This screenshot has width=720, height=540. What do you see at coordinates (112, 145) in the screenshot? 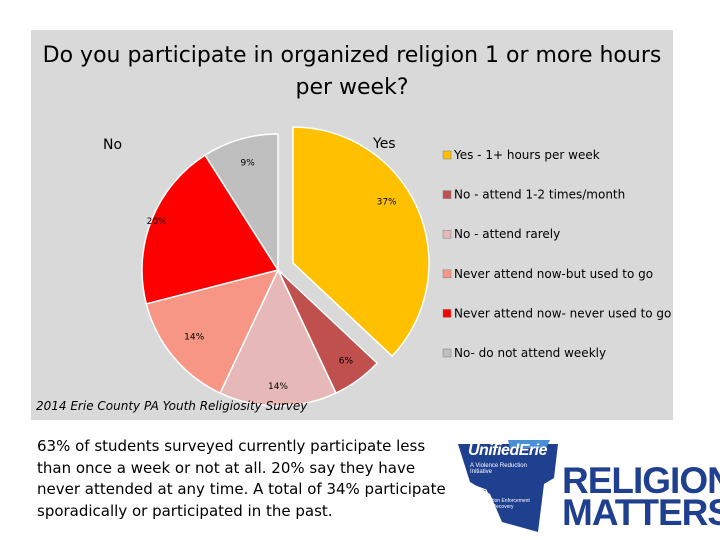
I see `group-label-no: No` at bounding box center [112, 145].